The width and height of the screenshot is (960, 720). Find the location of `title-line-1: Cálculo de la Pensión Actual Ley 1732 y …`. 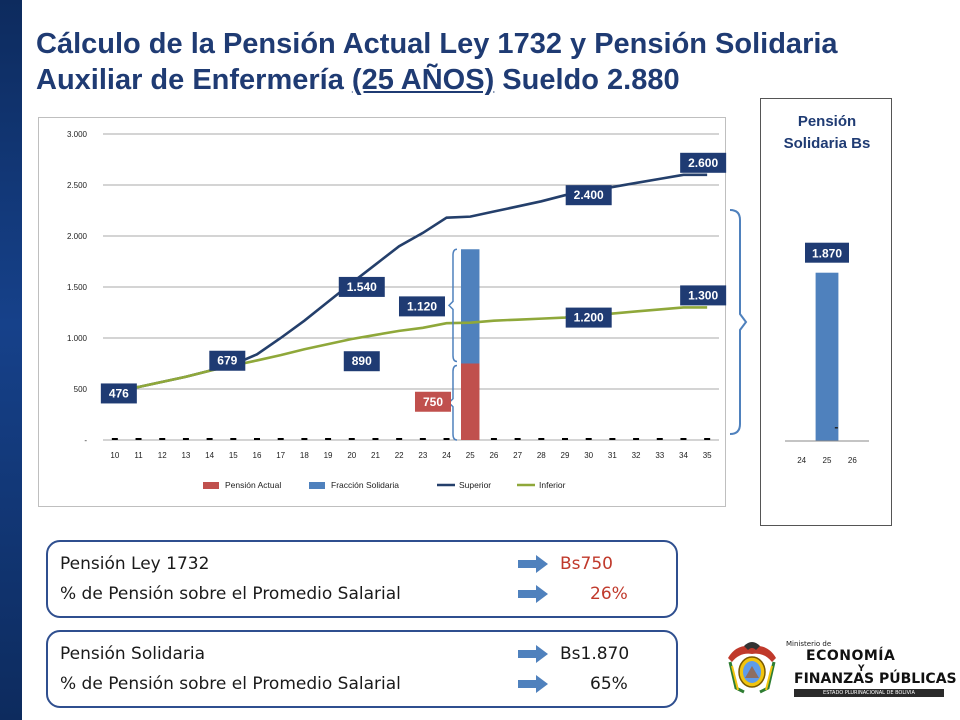

title-line-1: Cálculo de la Pensión Actual Ley 1732 y … is located at coordinates (437, 44).